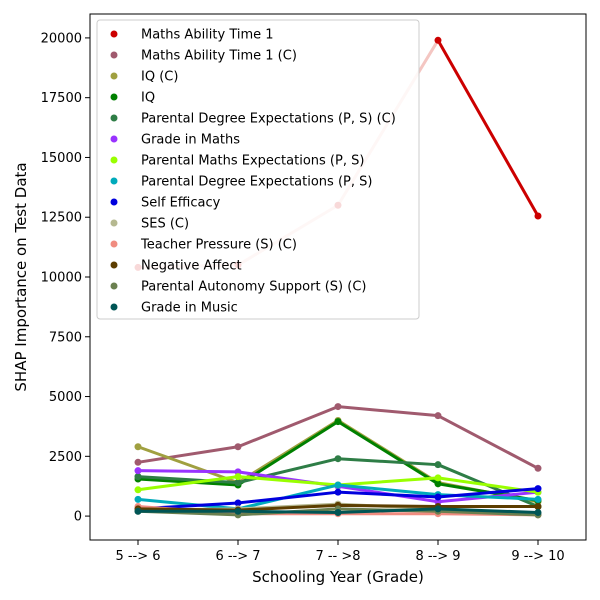 The image size is (600, 600). I want to click on legend-item: Grade in Maths, so click(175, 140).